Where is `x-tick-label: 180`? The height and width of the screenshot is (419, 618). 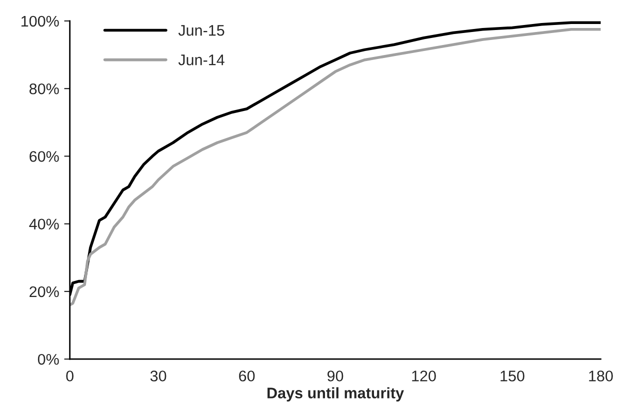 x-tick-label: 180 is located at coordinates (601, 376).